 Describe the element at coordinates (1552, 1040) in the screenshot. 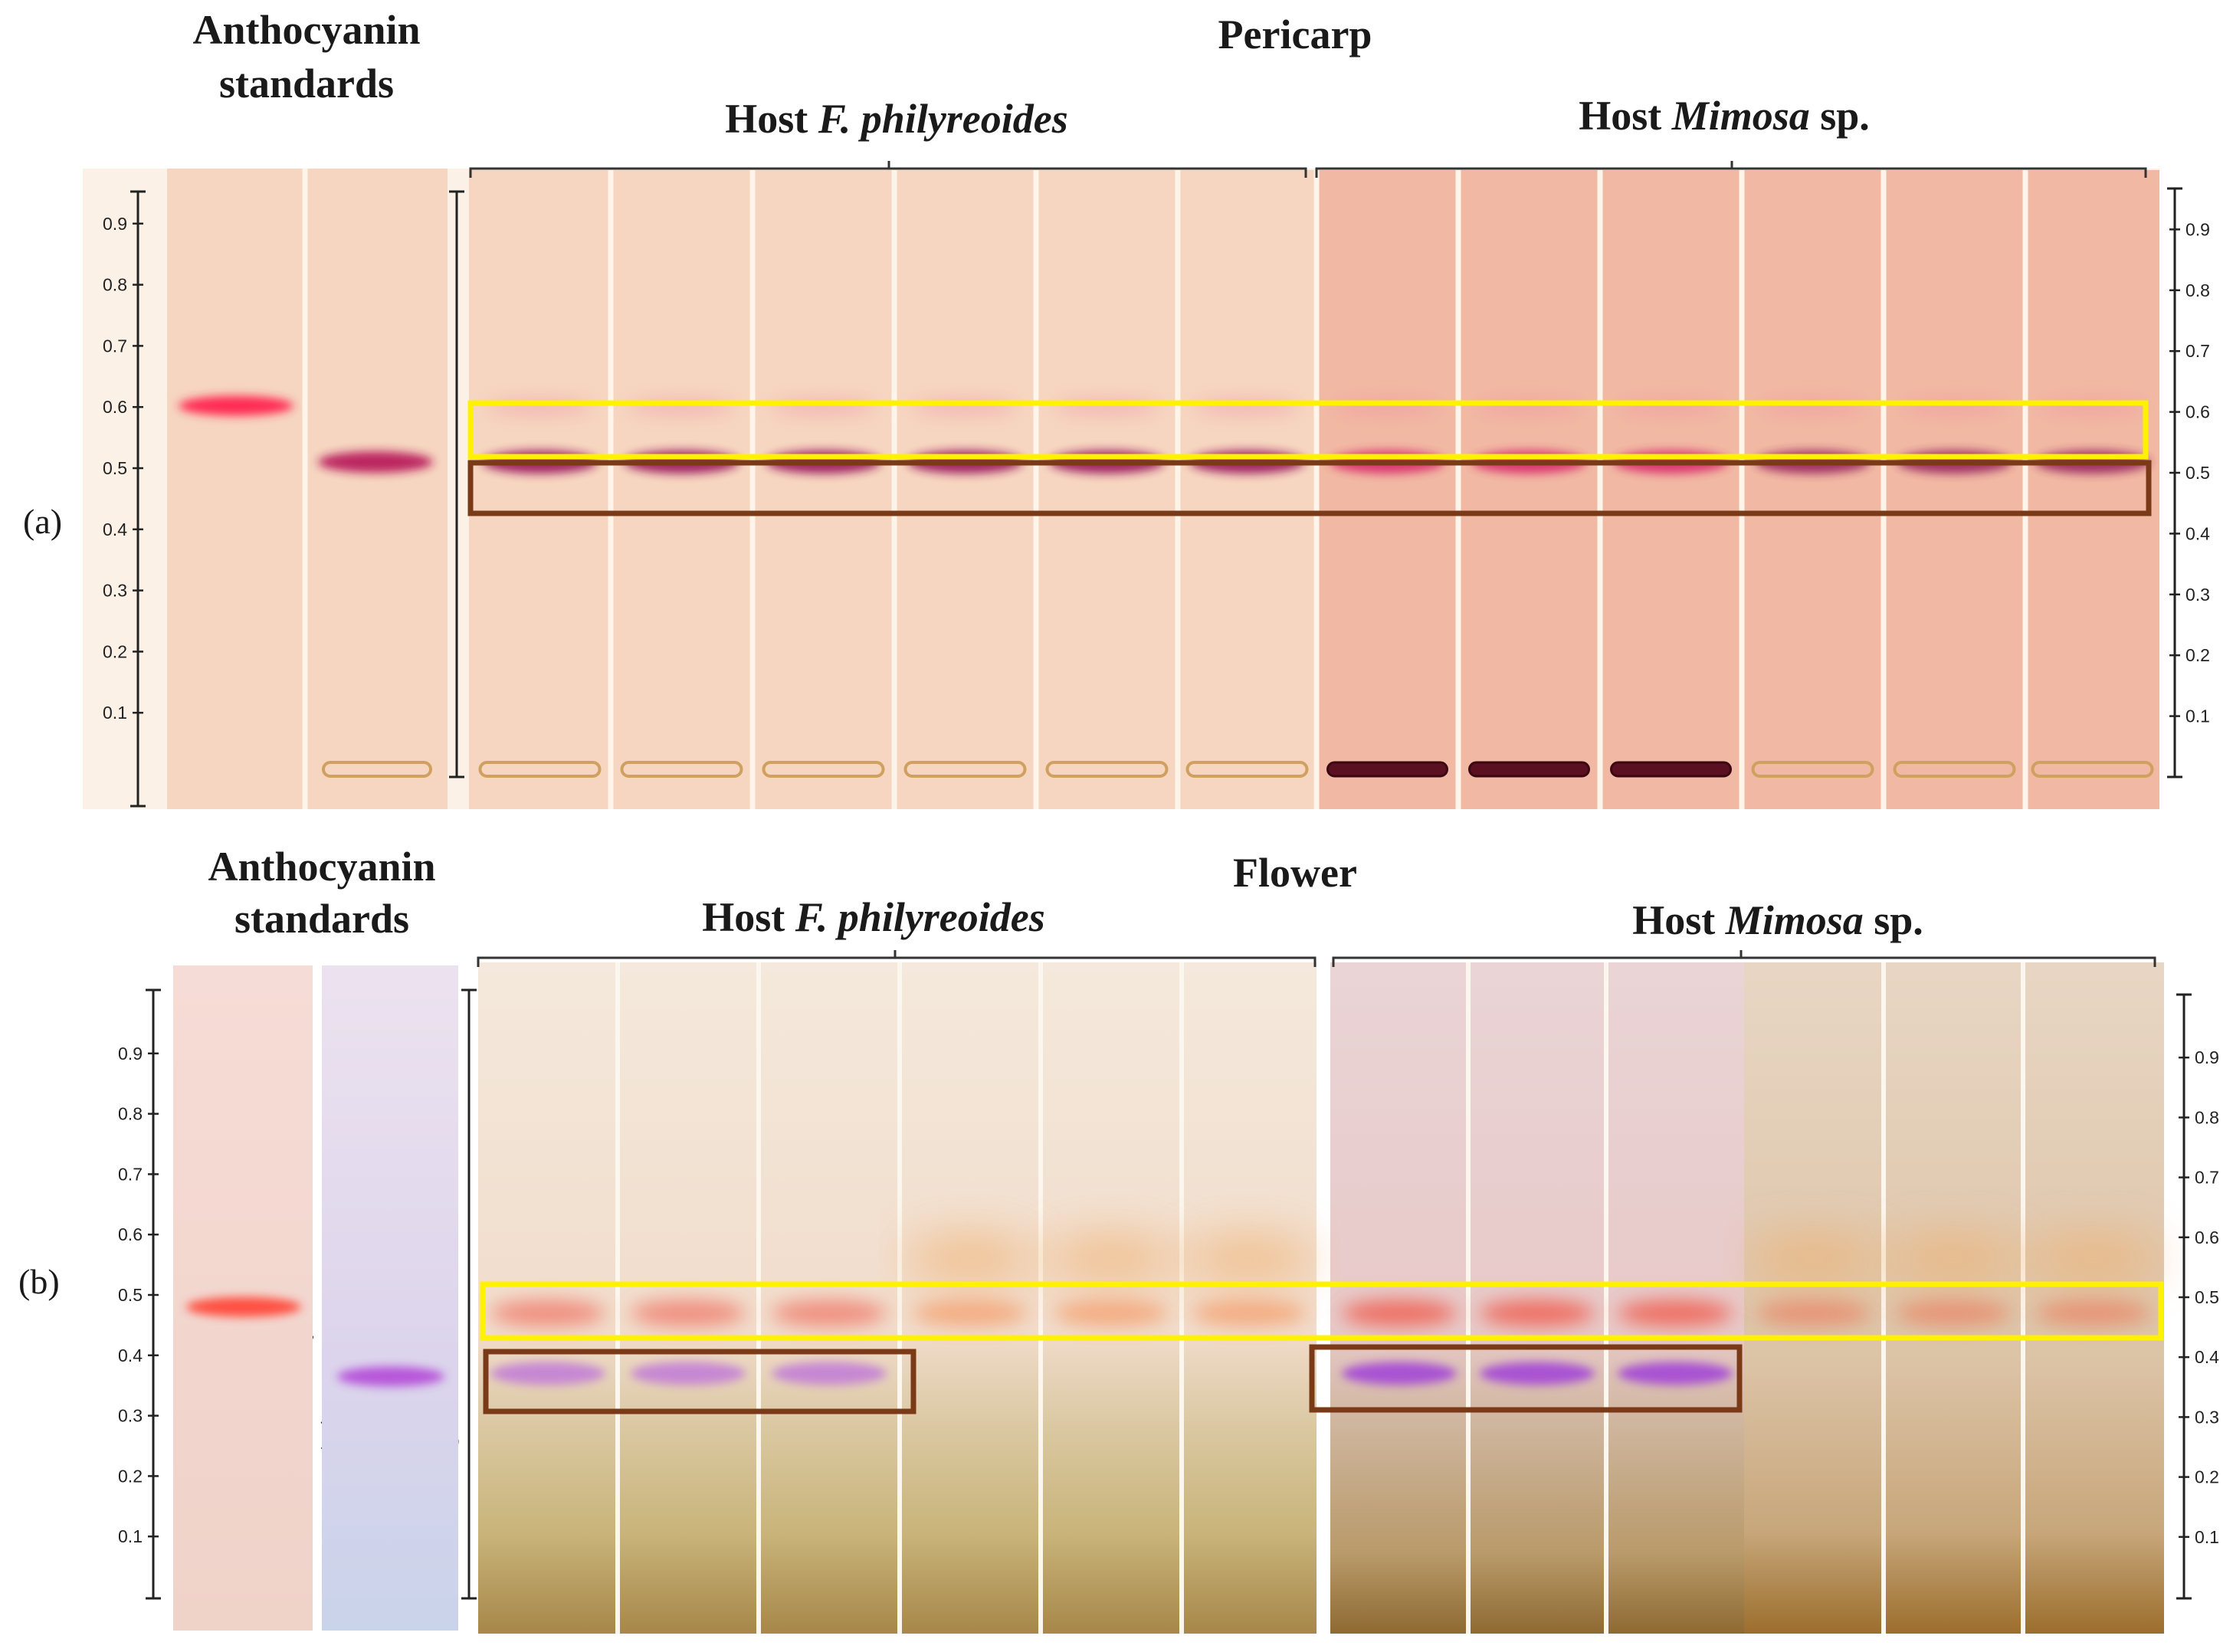

I see `panel-b-host2-freeze-dried: Freeze-dried` at that location.